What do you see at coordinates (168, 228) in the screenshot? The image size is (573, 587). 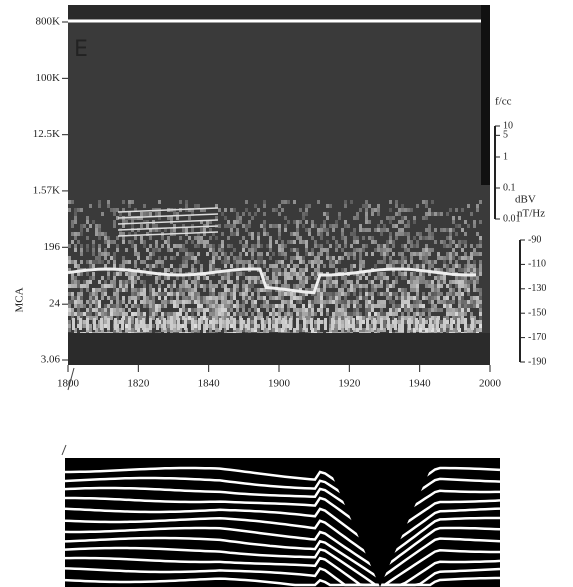 I see `texture-streak` at bounding box center [168, 228].